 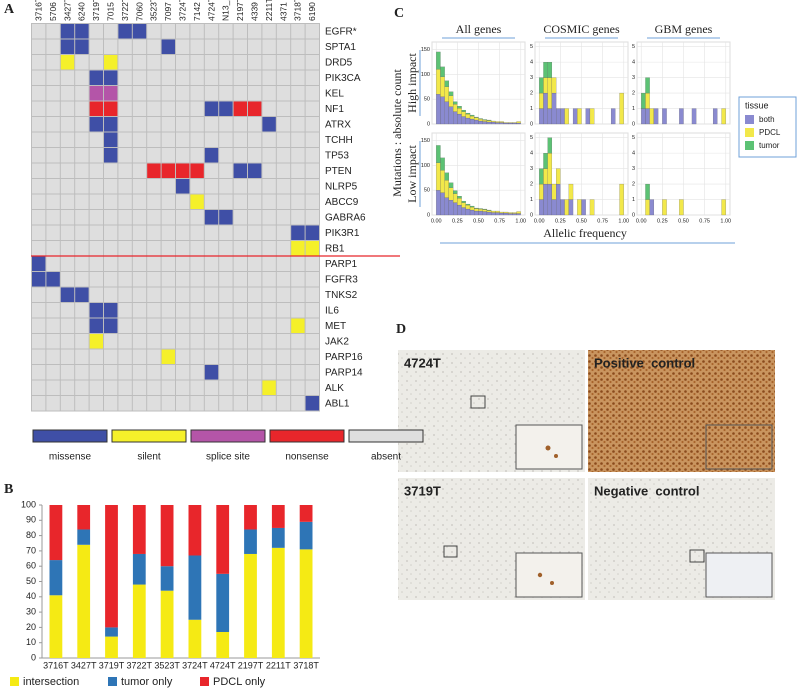 I want to click on column-label: 3724T, so click(x=182, y=10).